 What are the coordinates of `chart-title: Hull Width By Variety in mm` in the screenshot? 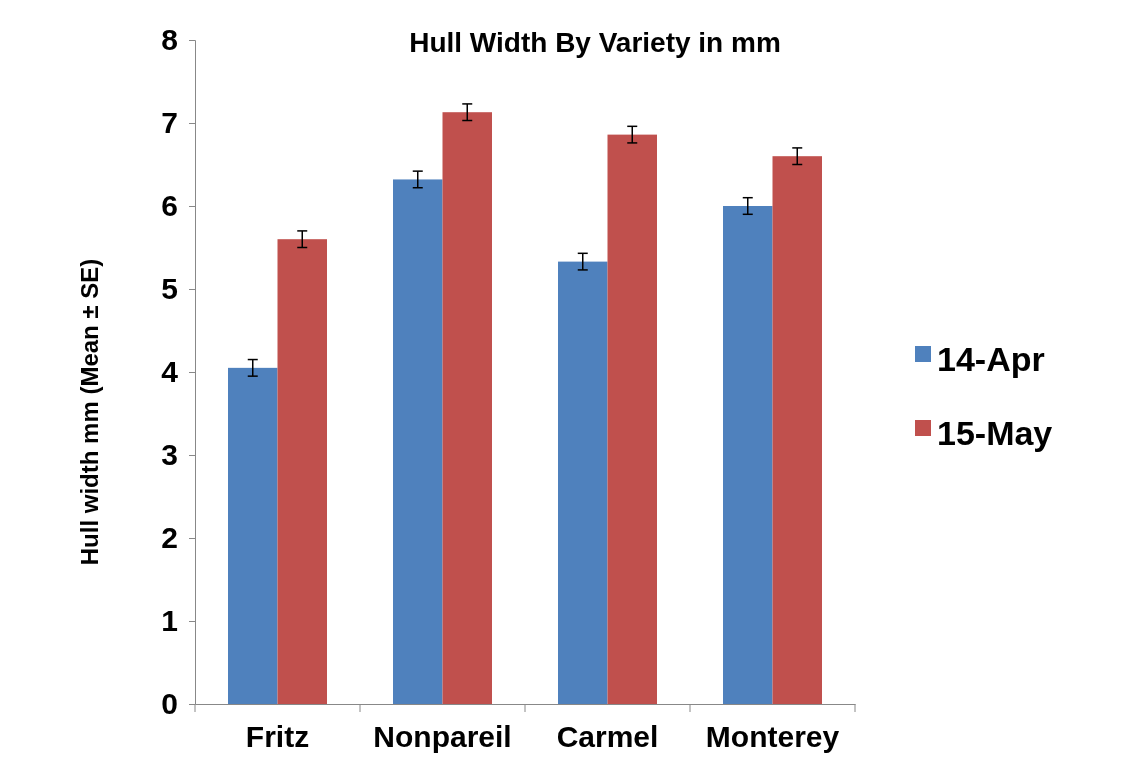 It's located at (595, 42).